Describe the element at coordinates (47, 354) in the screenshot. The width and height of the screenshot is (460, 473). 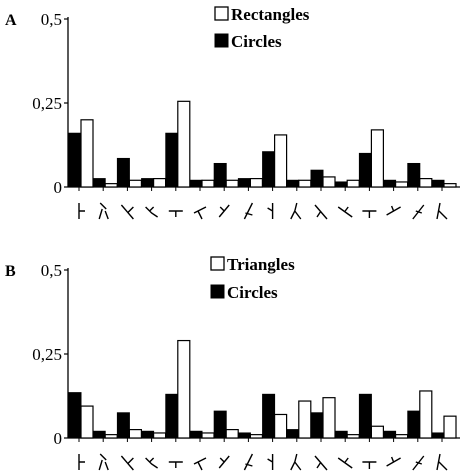
I see `y-tick-label: 0,25` at that location.